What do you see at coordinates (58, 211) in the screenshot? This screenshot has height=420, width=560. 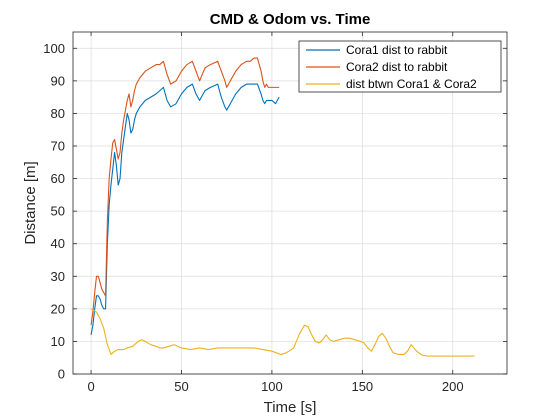 I see `y-tick-label: 50` at bounding box center [58, 211].